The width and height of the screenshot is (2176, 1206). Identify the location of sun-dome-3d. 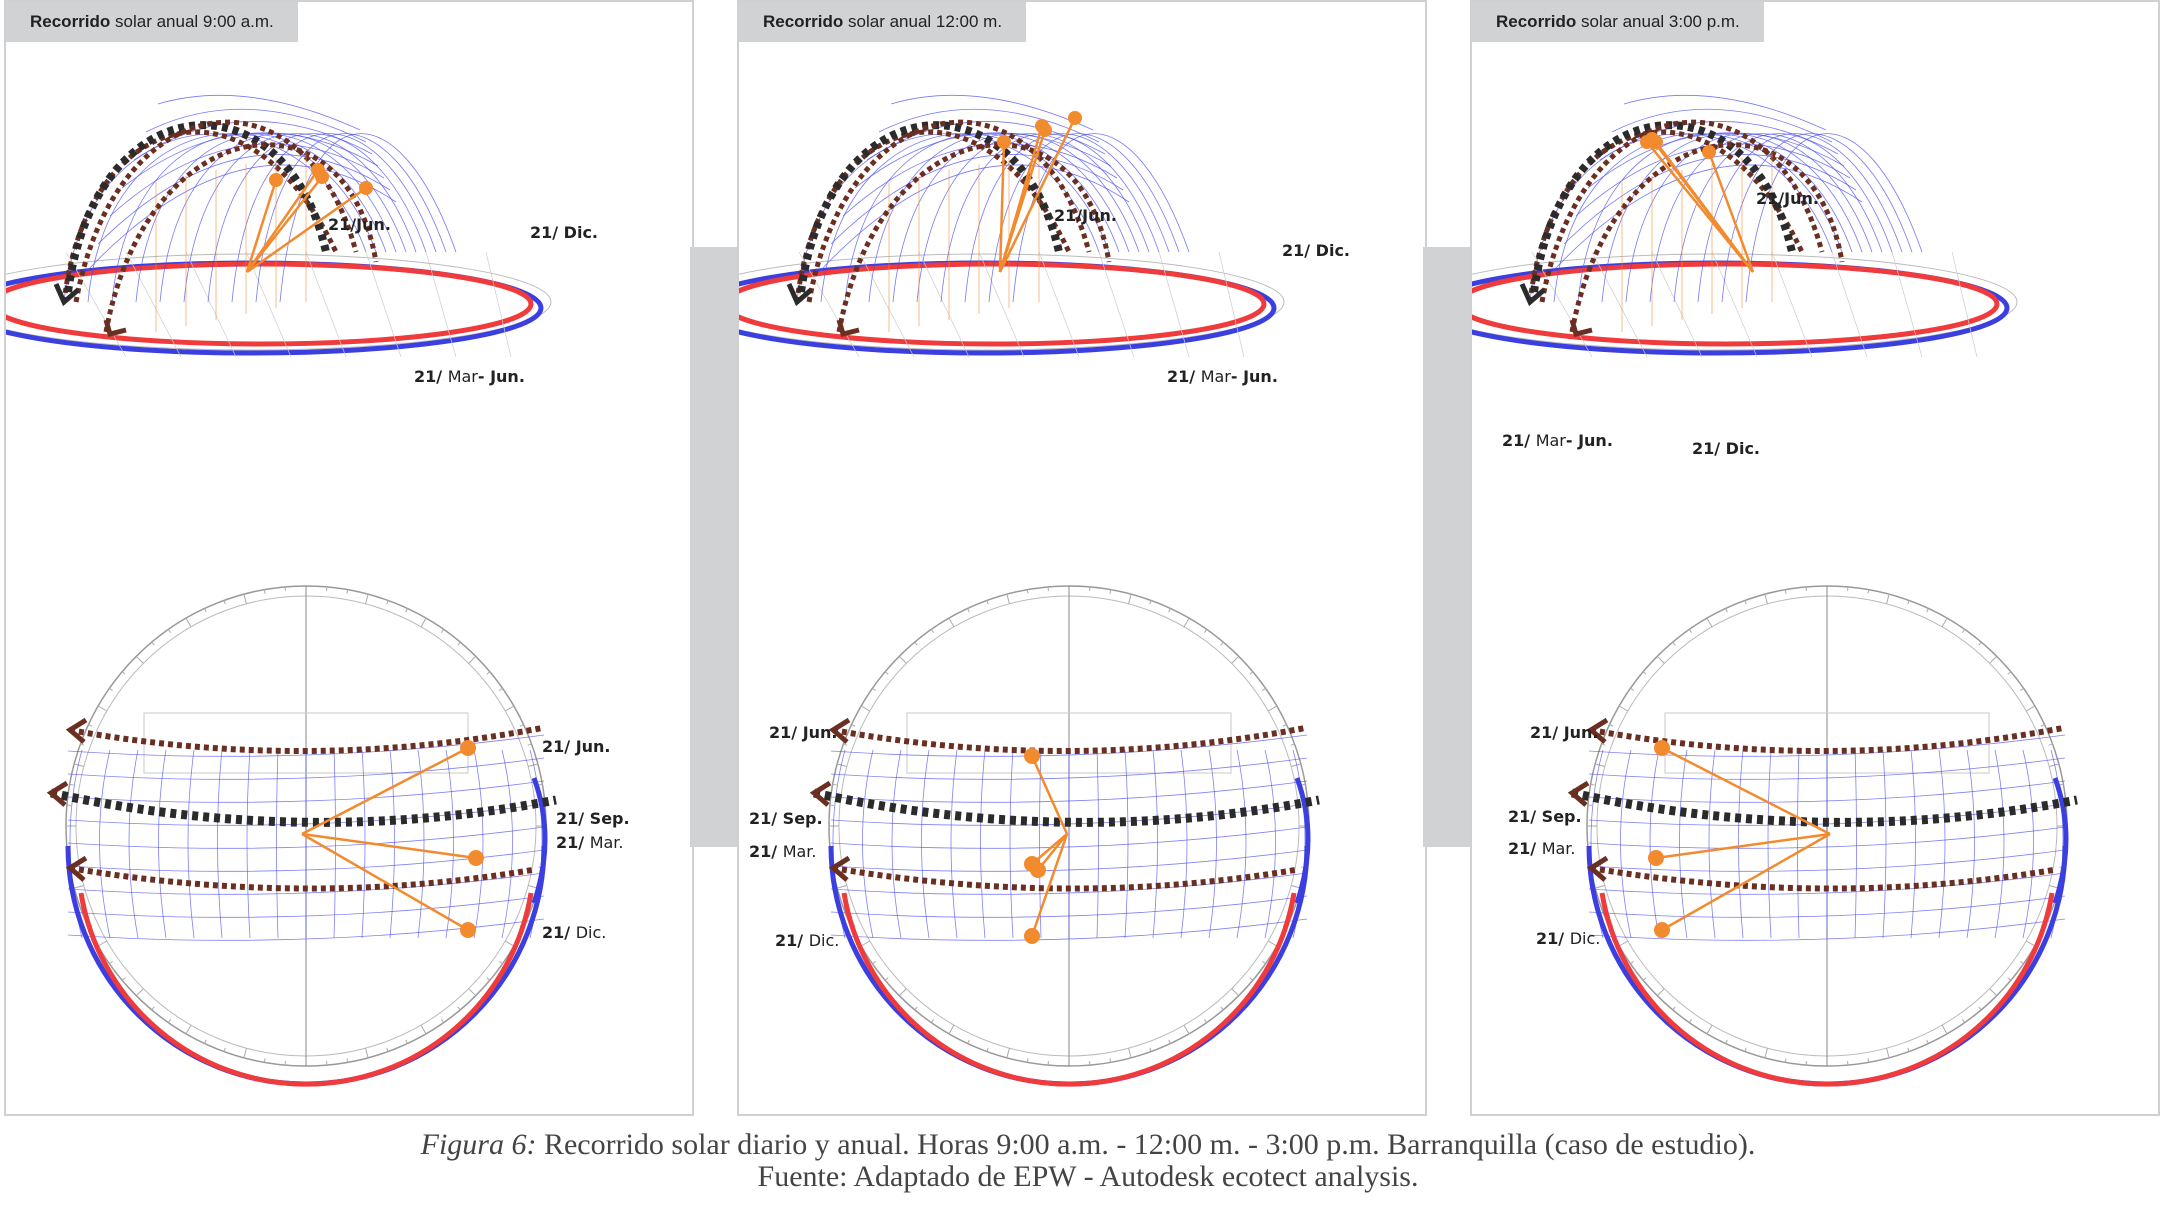
(1745, 226).